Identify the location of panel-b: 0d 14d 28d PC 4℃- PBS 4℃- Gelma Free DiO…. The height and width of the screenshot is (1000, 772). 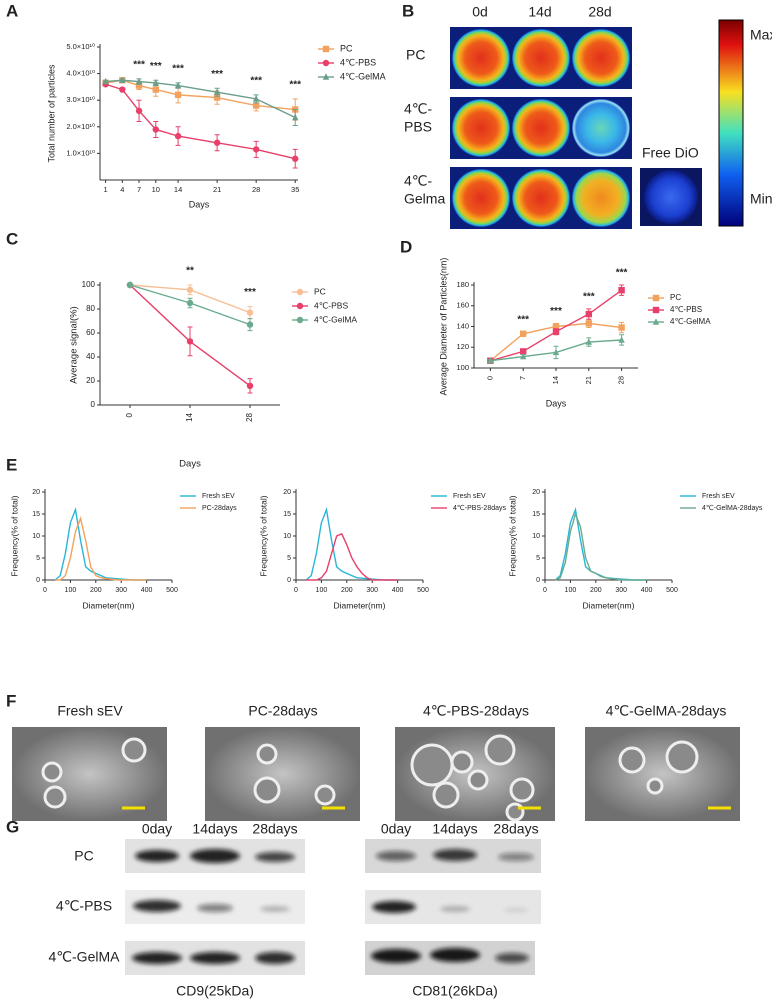
(588, 116).